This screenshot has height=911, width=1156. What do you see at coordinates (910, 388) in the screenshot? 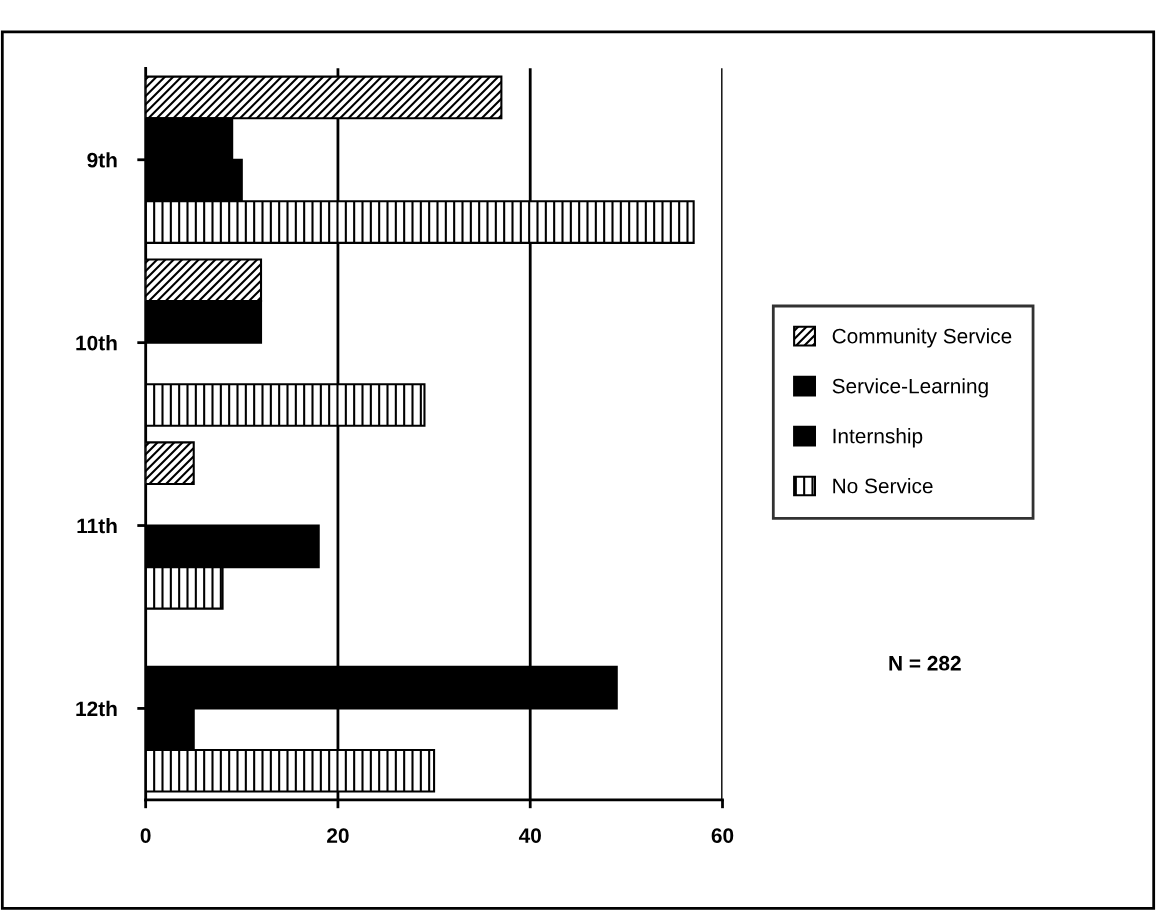
I see `legend-label: Service-Learning` at bounding box center [910, 388].